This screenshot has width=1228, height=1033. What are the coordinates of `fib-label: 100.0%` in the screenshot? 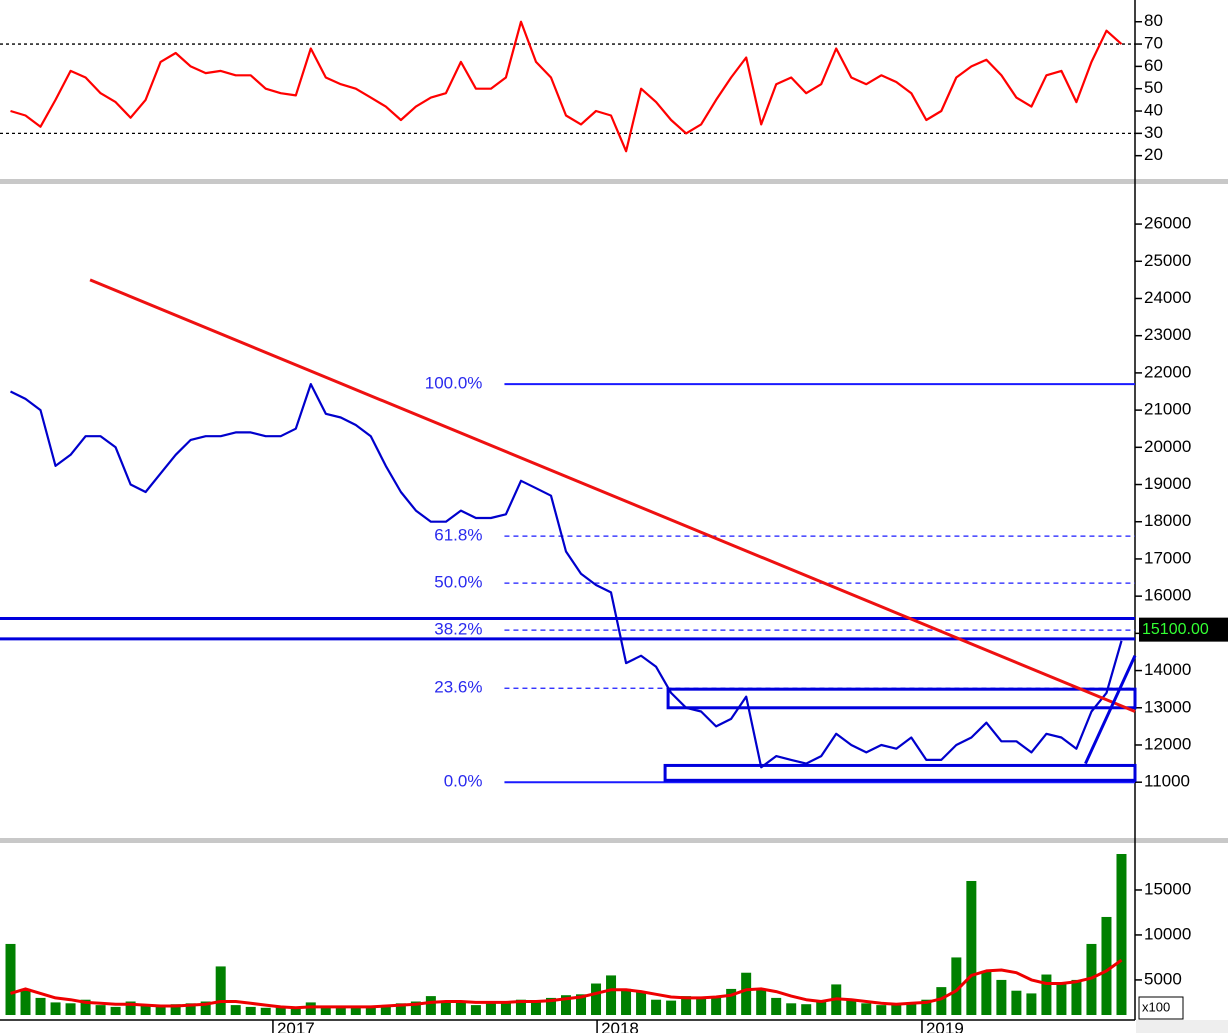 It's located at (454, 383).